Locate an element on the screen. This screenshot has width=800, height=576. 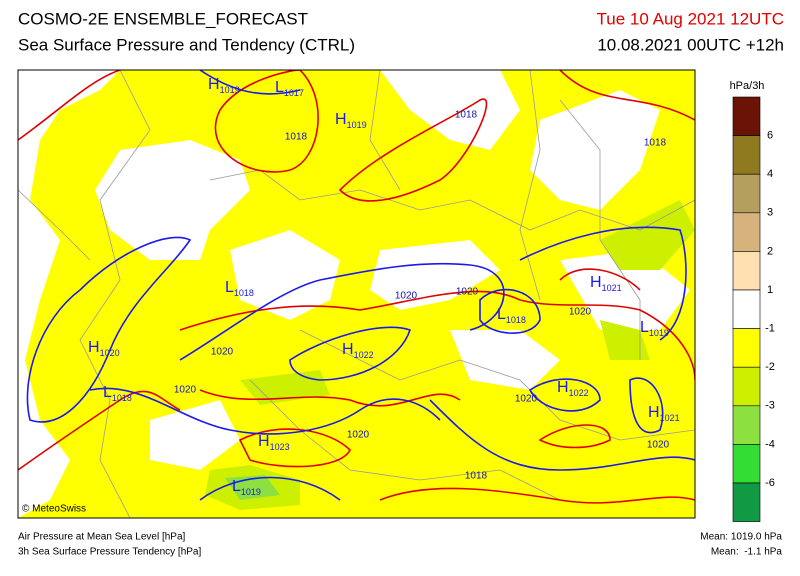
center-value: 1020 is located at coordinates (110, 353).